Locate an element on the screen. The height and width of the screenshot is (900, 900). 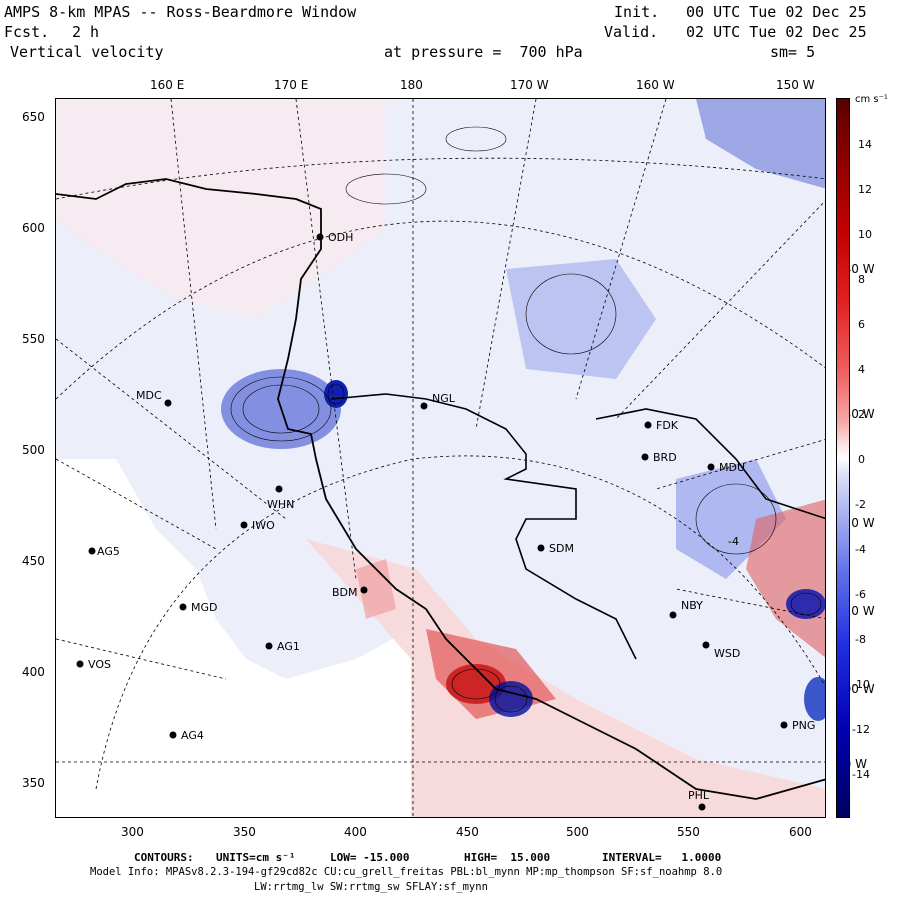
x-axis-label: 400 is located at coordinates (355, 832).